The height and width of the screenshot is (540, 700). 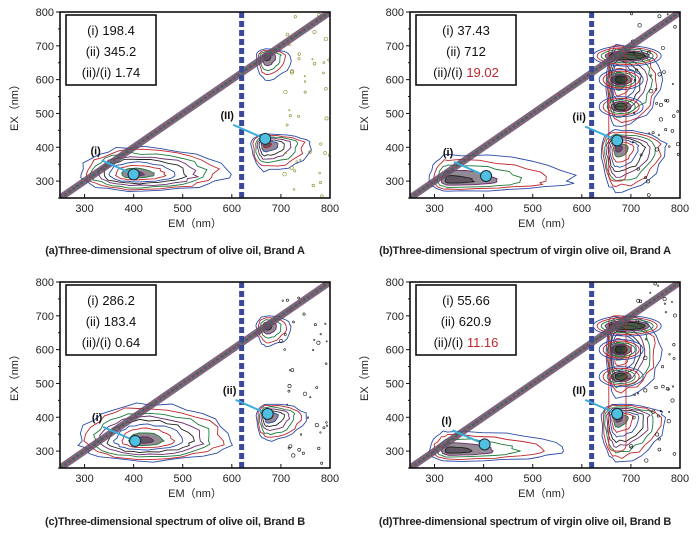 I want to click on annotation-key: (ii)/(i), so click(x=97, y=72).